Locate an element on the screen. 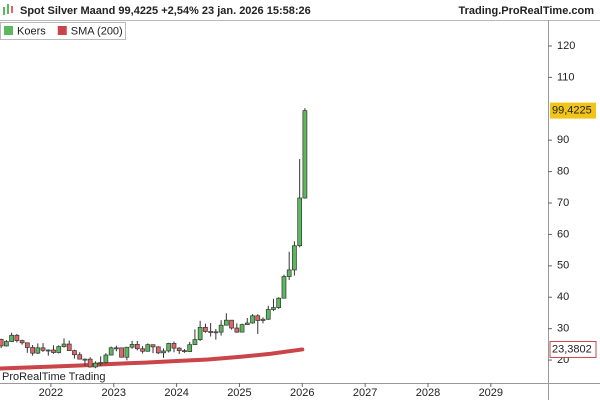 The image size is (600, 400). sma-label: 23,3802 is located at coordinates (572, 349).